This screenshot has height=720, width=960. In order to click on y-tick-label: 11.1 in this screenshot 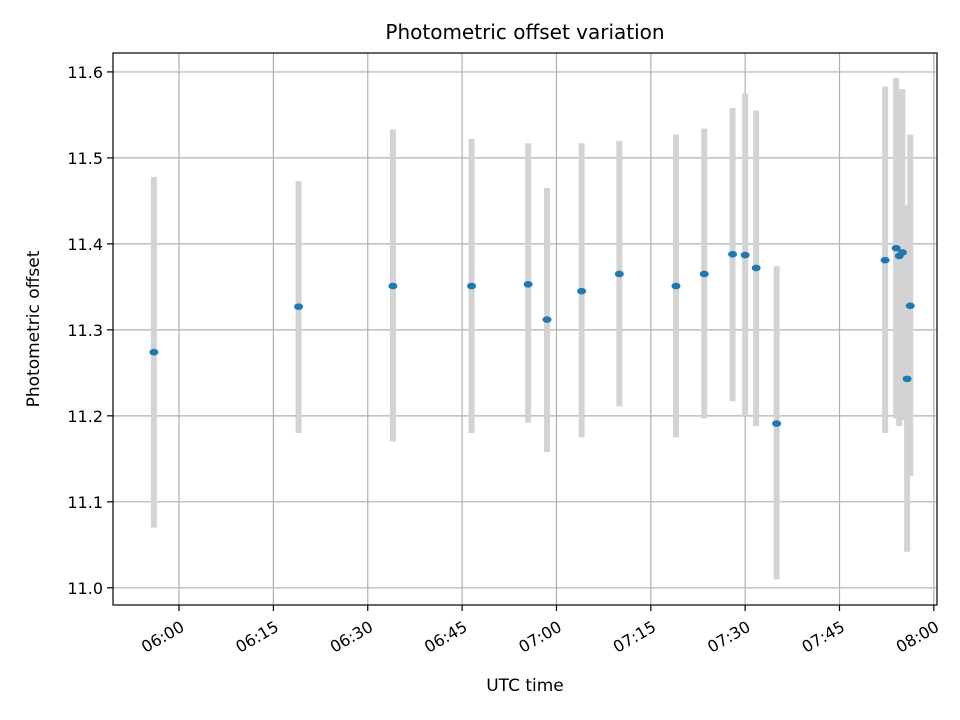, I will do `click(85, 502)`.